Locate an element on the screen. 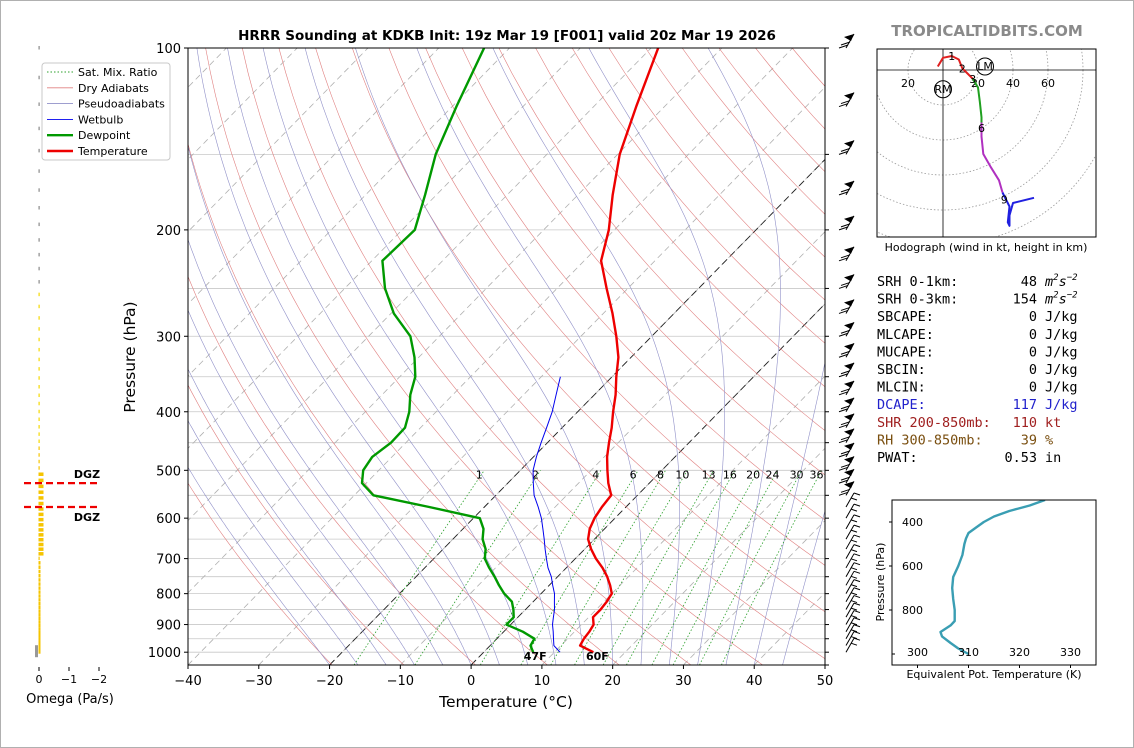  mixing-ratio-label: 24 is located at coordinates (773, 475).